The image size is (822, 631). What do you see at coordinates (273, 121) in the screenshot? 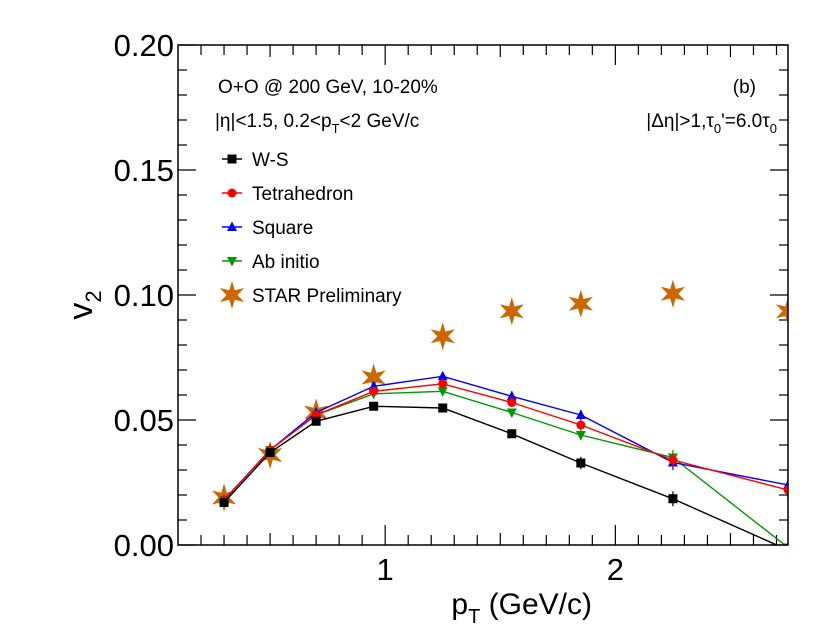
I see `cuts-main: |η|<1.5, 0.2<p` at bounding box center [273, 121].